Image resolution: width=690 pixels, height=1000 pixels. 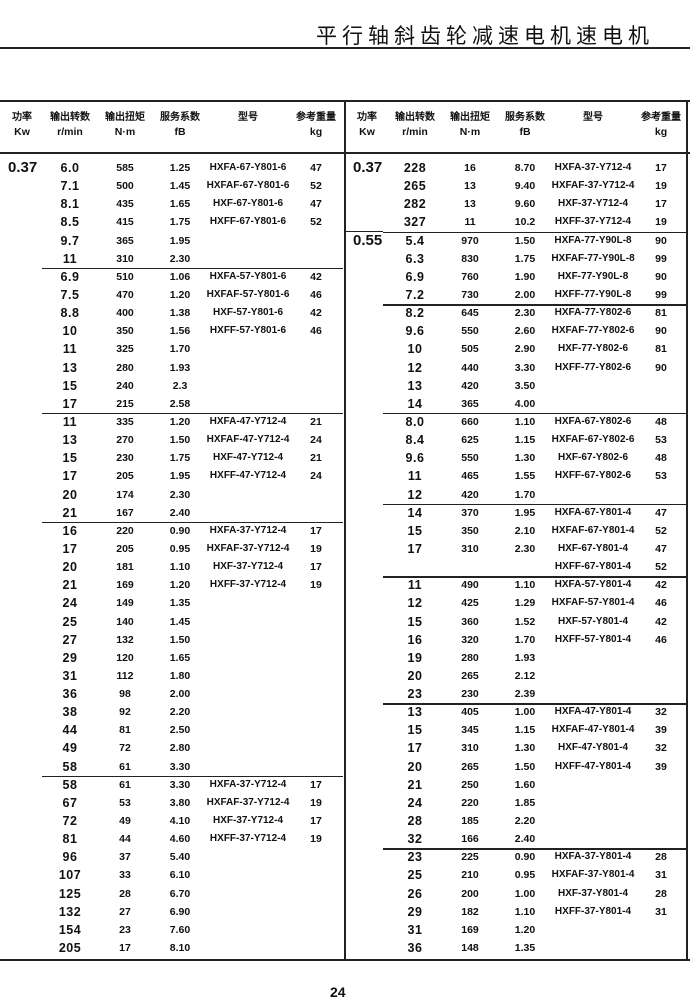 What do you see at coordinates (345, 48) in the screenshot?
I see `title-rule` at bounding box center [345, 48].